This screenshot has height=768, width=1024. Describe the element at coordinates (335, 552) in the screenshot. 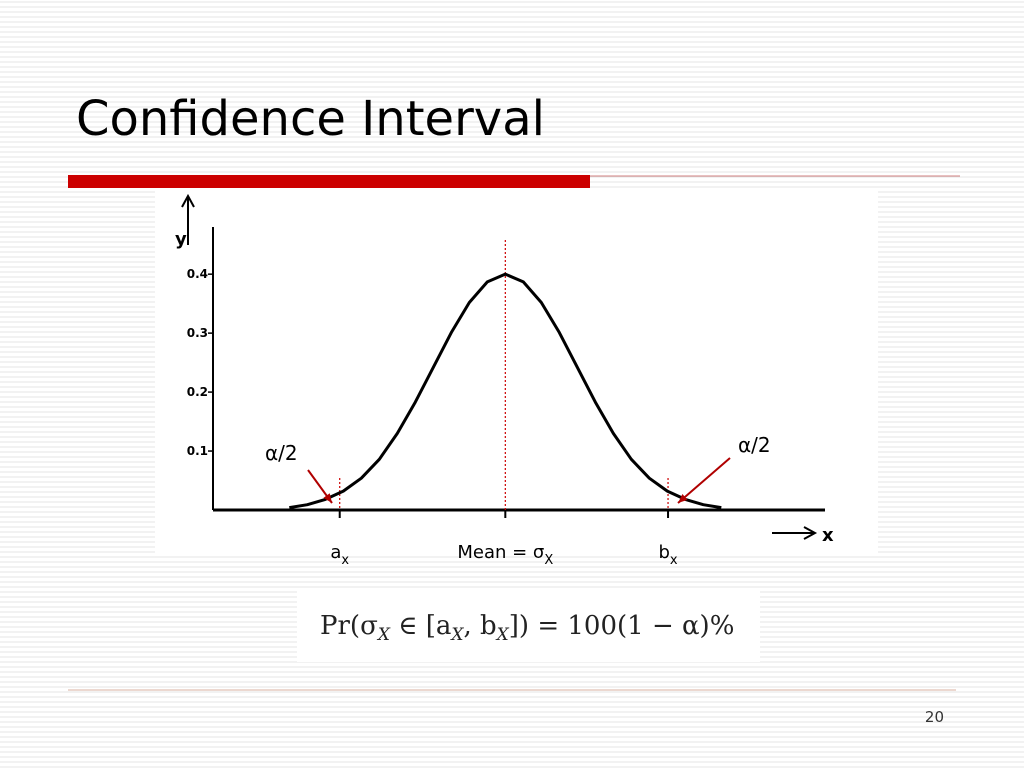

I see `x-tick-text: a` at that location.